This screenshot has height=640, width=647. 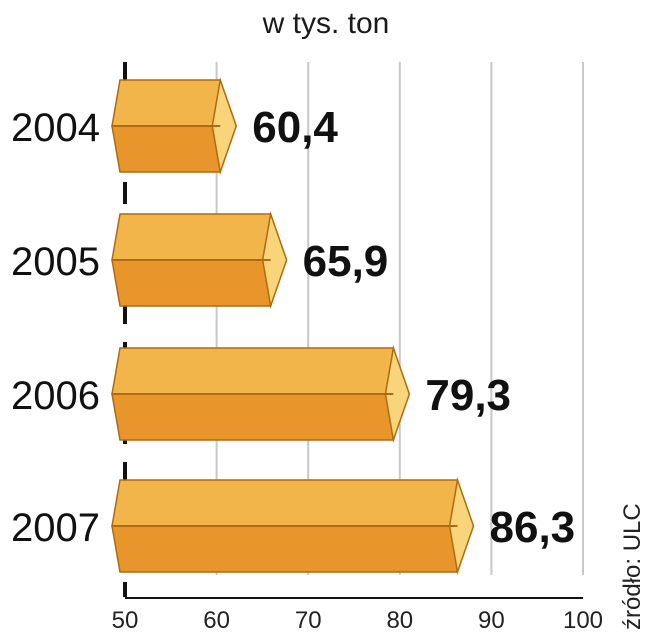 What do you see at coordinates (346, 261) in the screenshot?
I see `value-label-2005: 65,9` at bounding box center [346, 261].